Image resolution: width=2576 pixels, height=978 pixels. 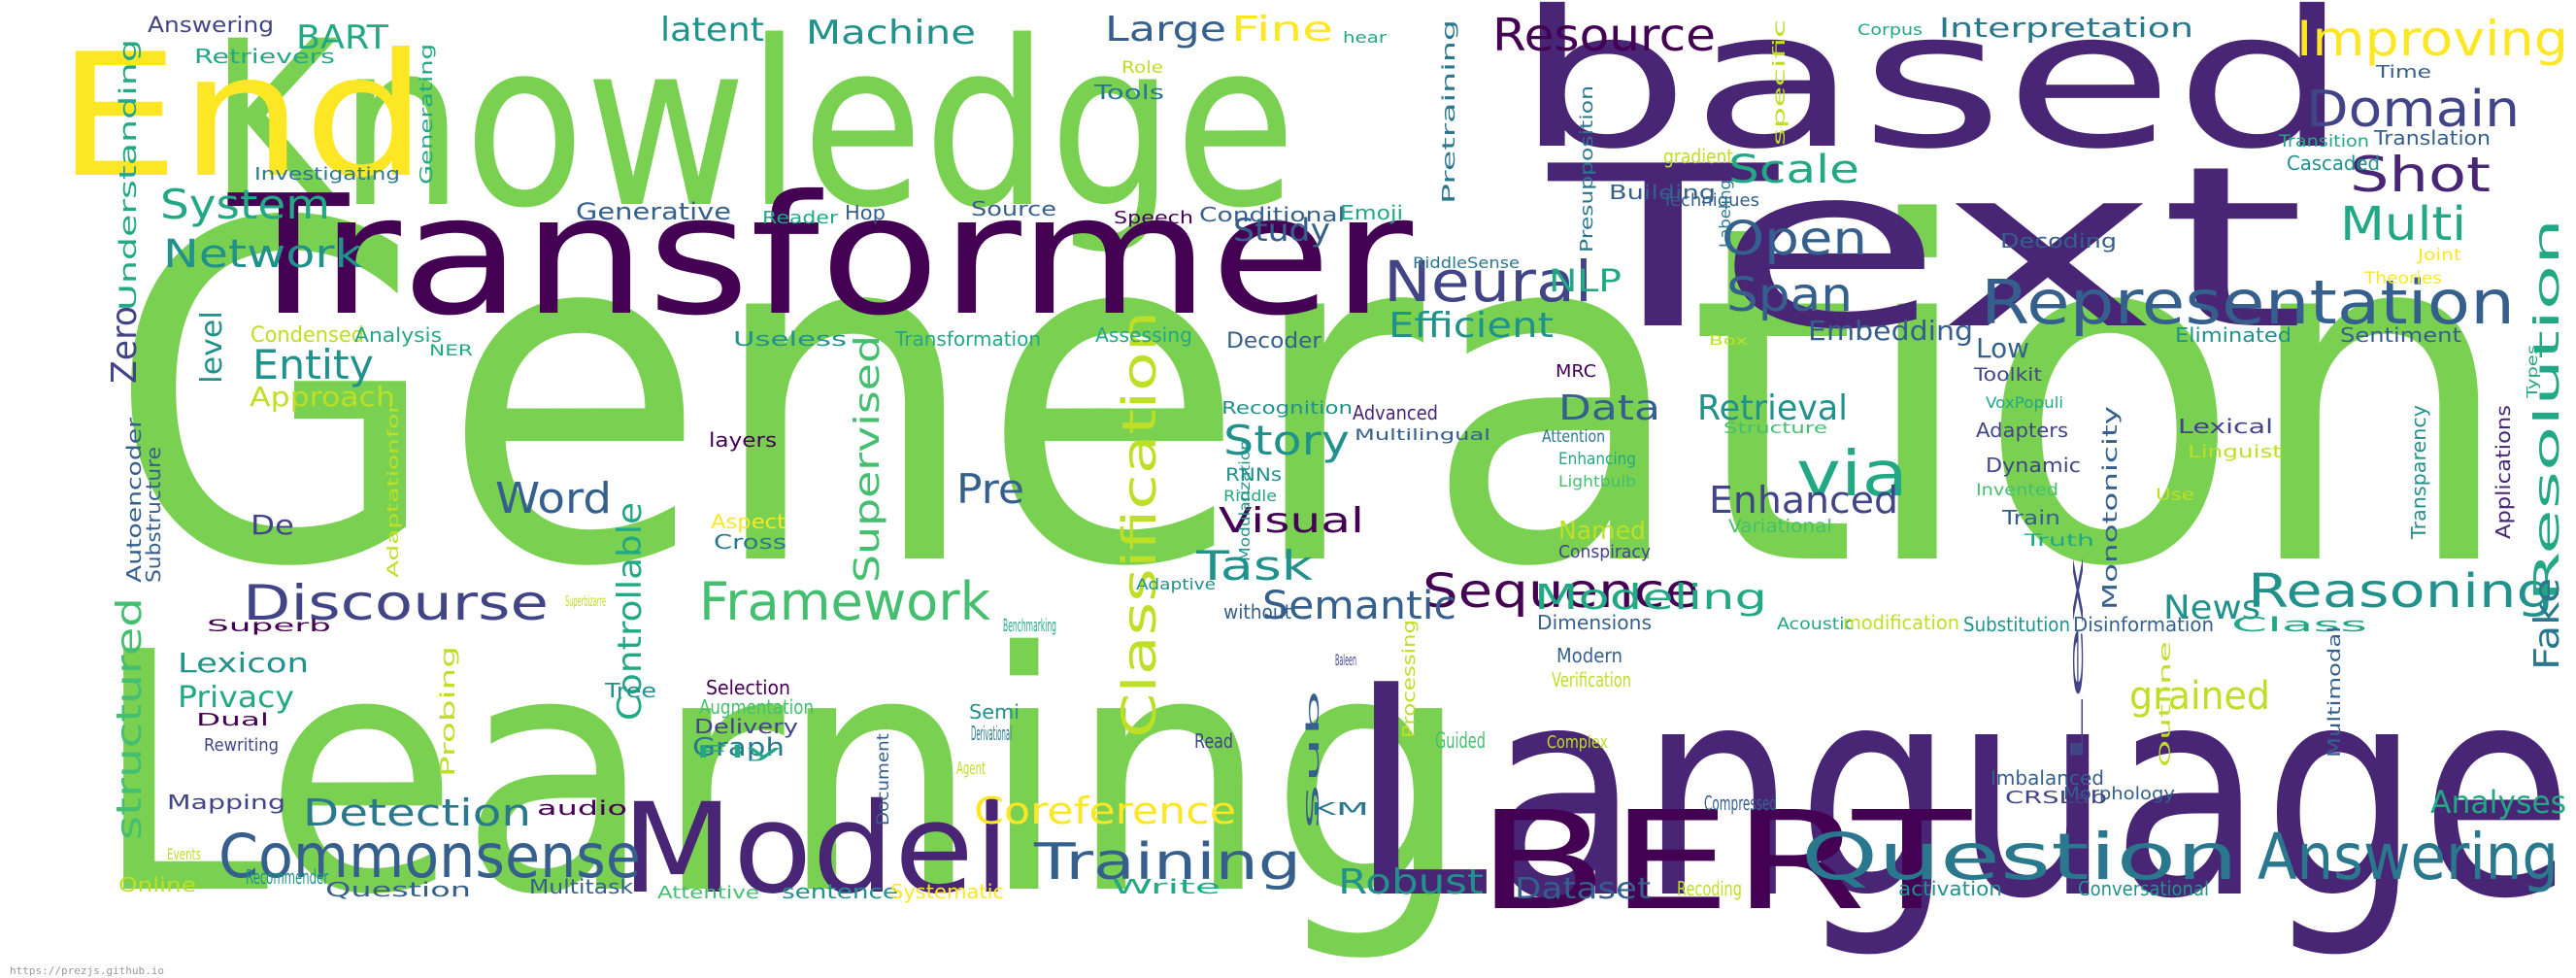 I want to click on word-visual: Visual, so click(x=1292, y=521).